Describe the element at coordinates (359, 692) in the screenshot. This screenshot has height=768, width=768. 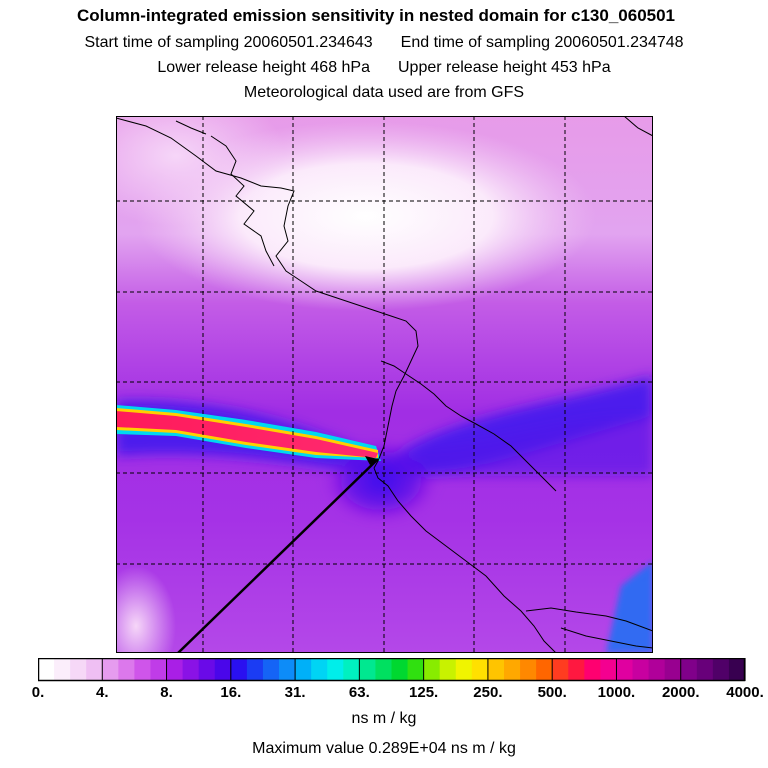
I see `colorbar-tick-label: 63.` at that location.